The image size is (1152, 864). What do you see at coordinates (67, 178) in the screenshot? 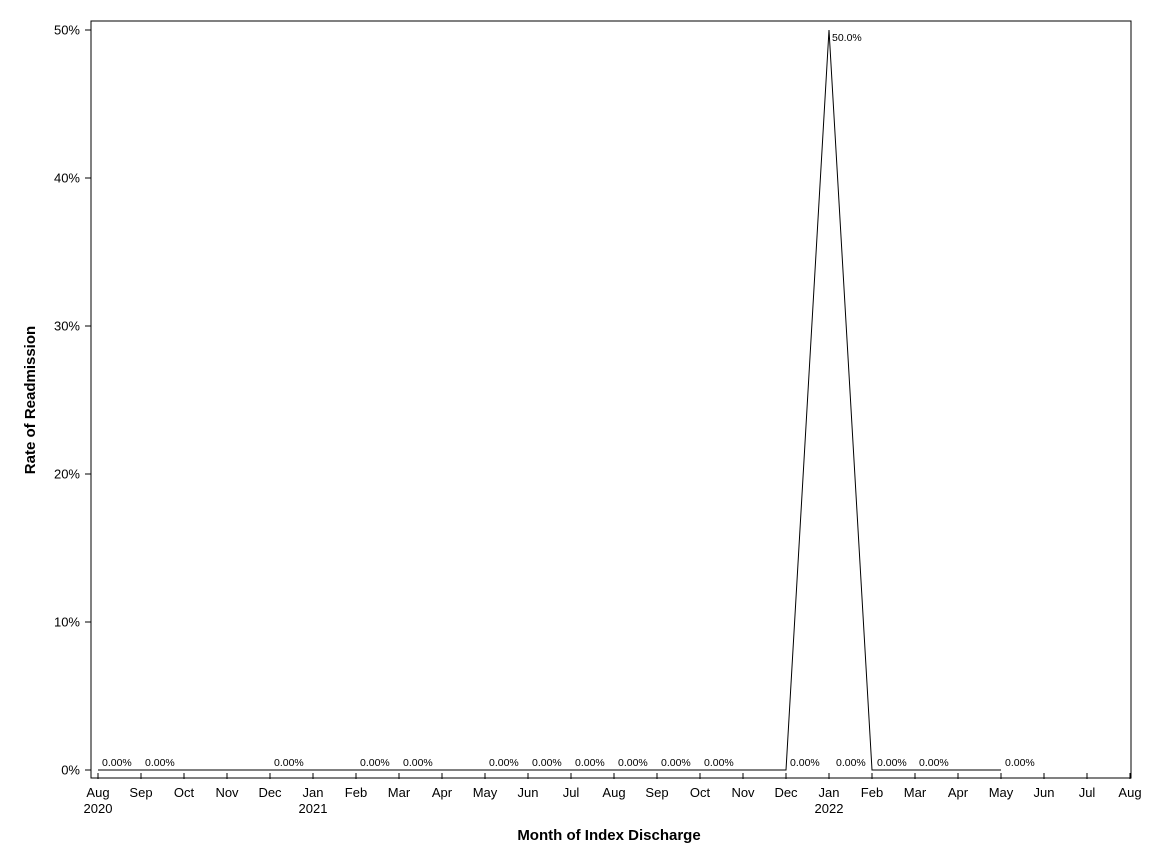
I see `y-tick-label: 40%` at bounding box center [67, 178].